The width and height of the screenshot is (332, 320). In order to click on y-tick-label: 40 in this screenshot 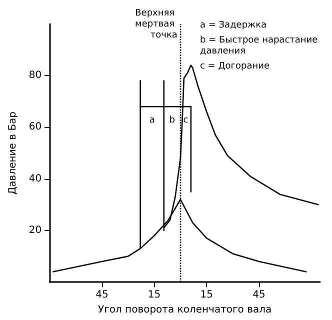, I will do `click(35, 178)`.